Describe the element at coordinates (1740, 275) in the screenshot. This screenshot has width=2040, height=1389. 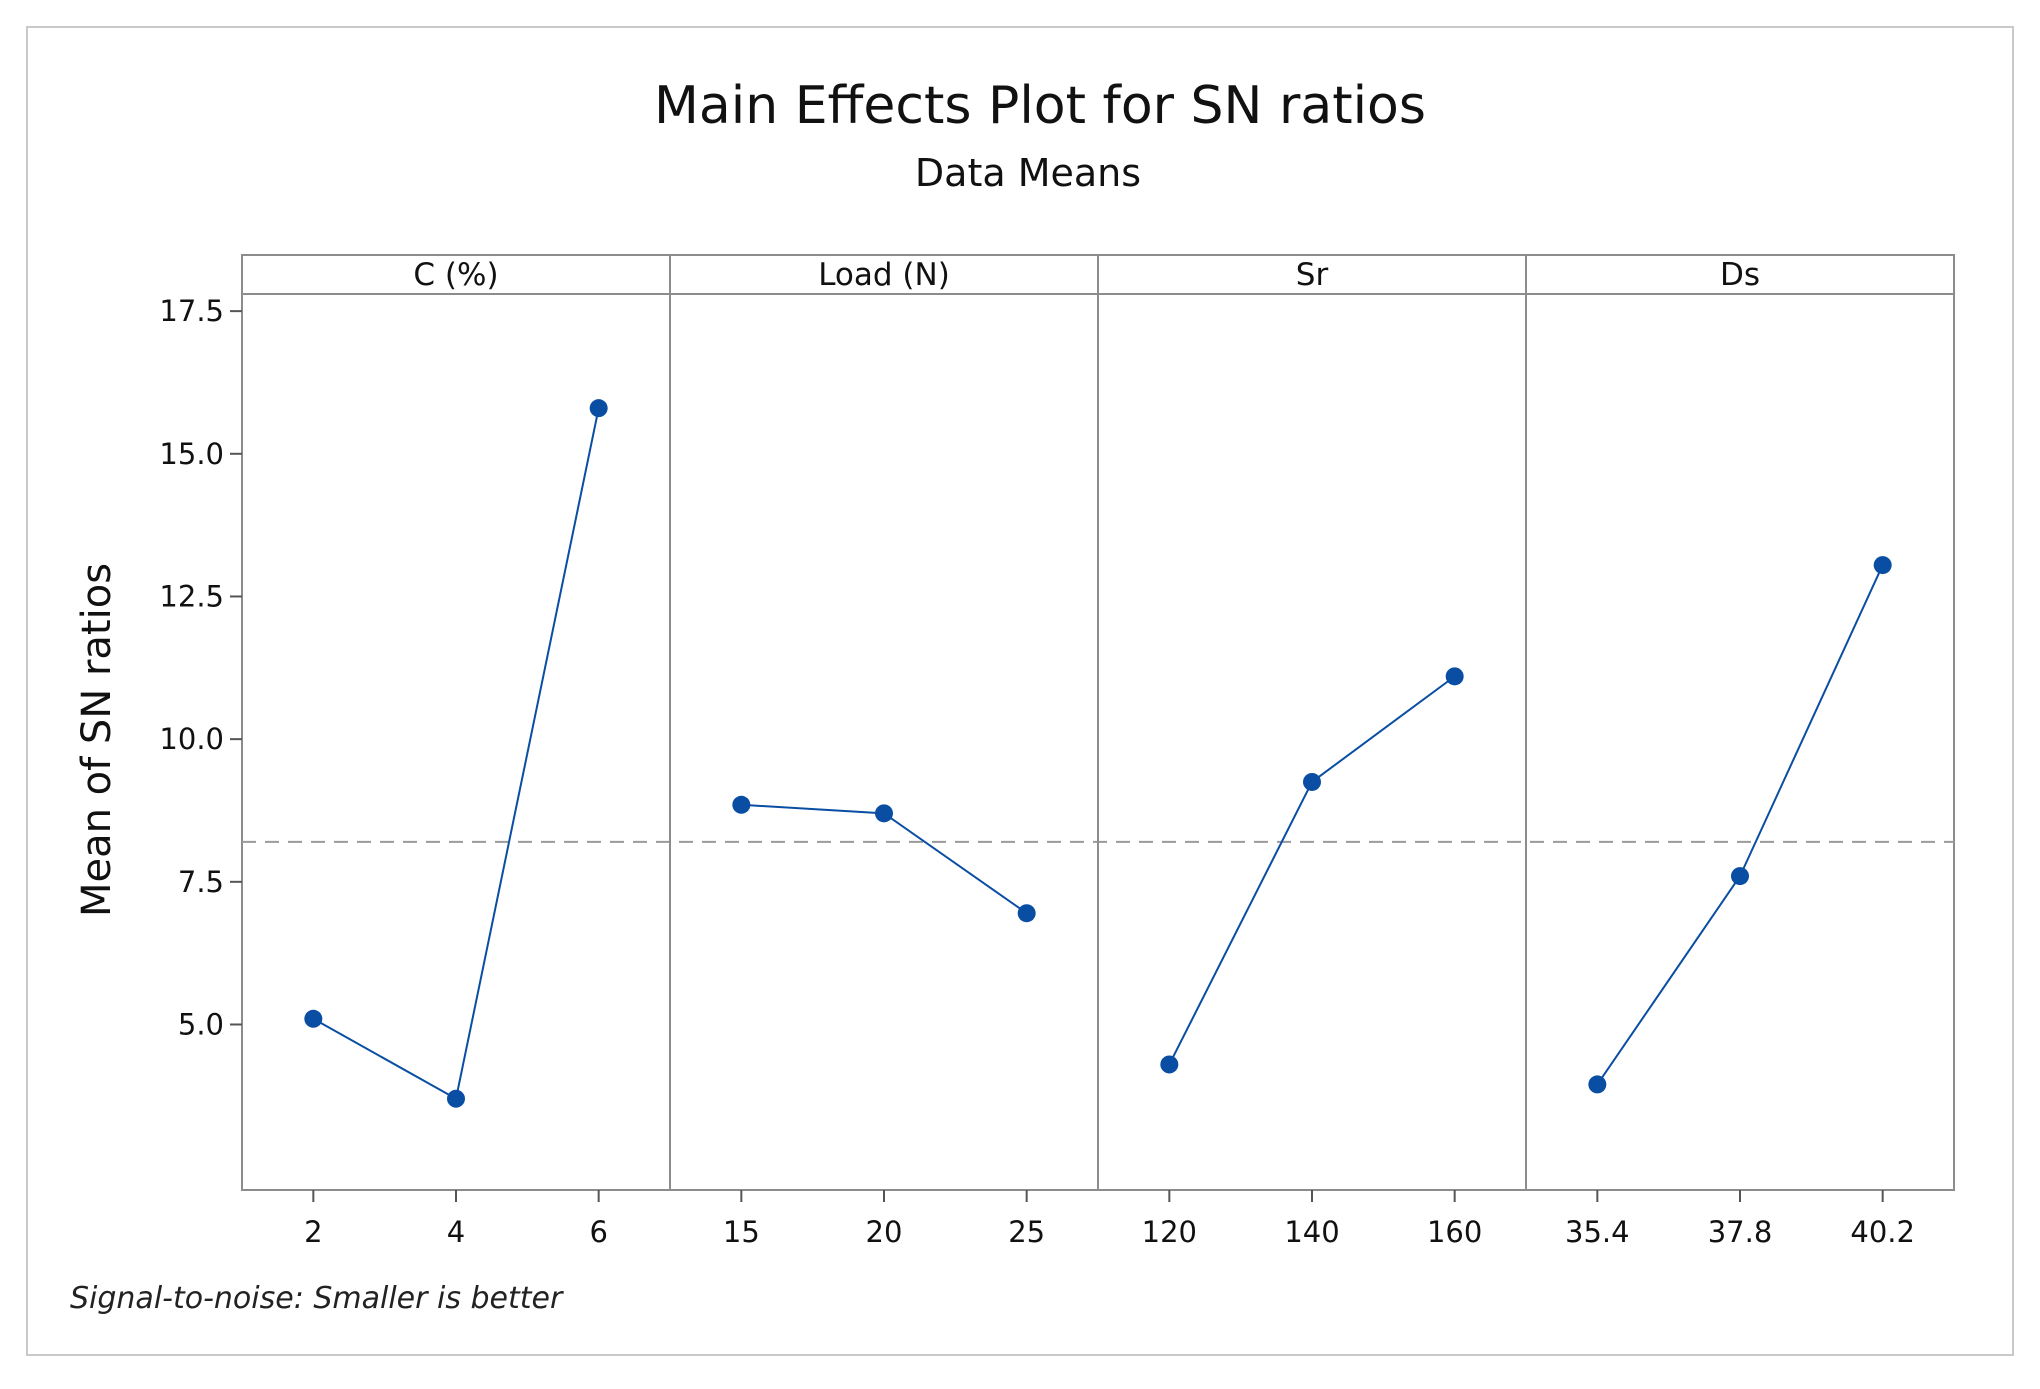
I see `panel-label: Ds` at that location.